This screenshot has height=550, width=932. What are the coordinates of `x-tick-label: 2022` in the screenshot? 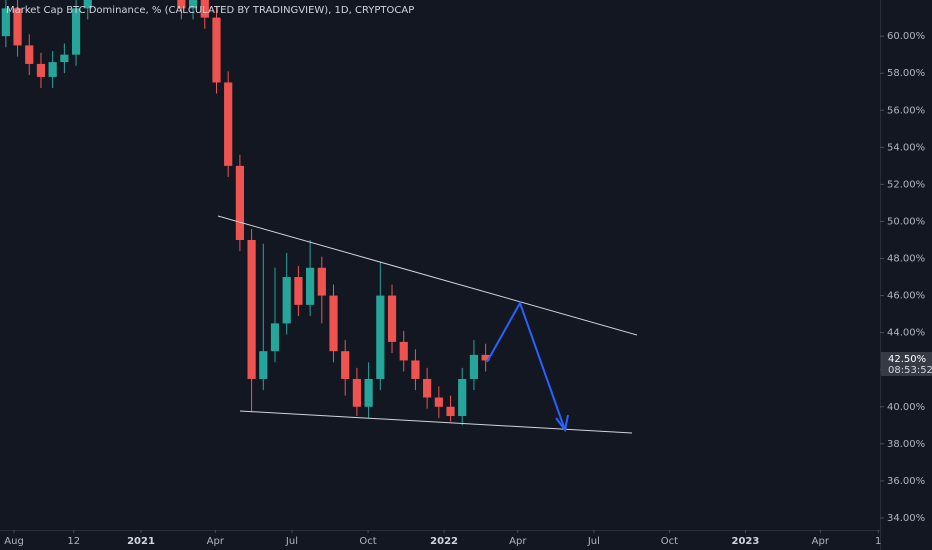 It's located at (444, 541).